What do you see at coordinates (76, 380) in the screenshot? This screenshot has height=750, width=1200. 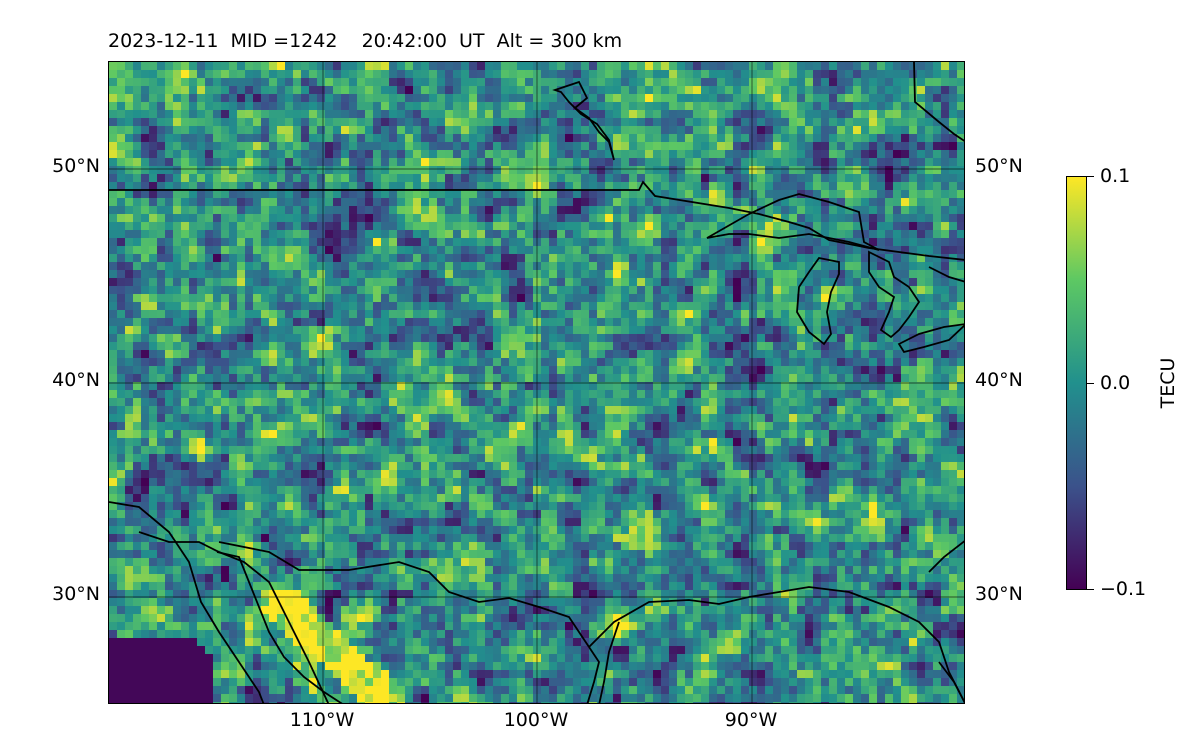 I see `lat-label-40-left: 40°N` at bounding box center [76, 380].